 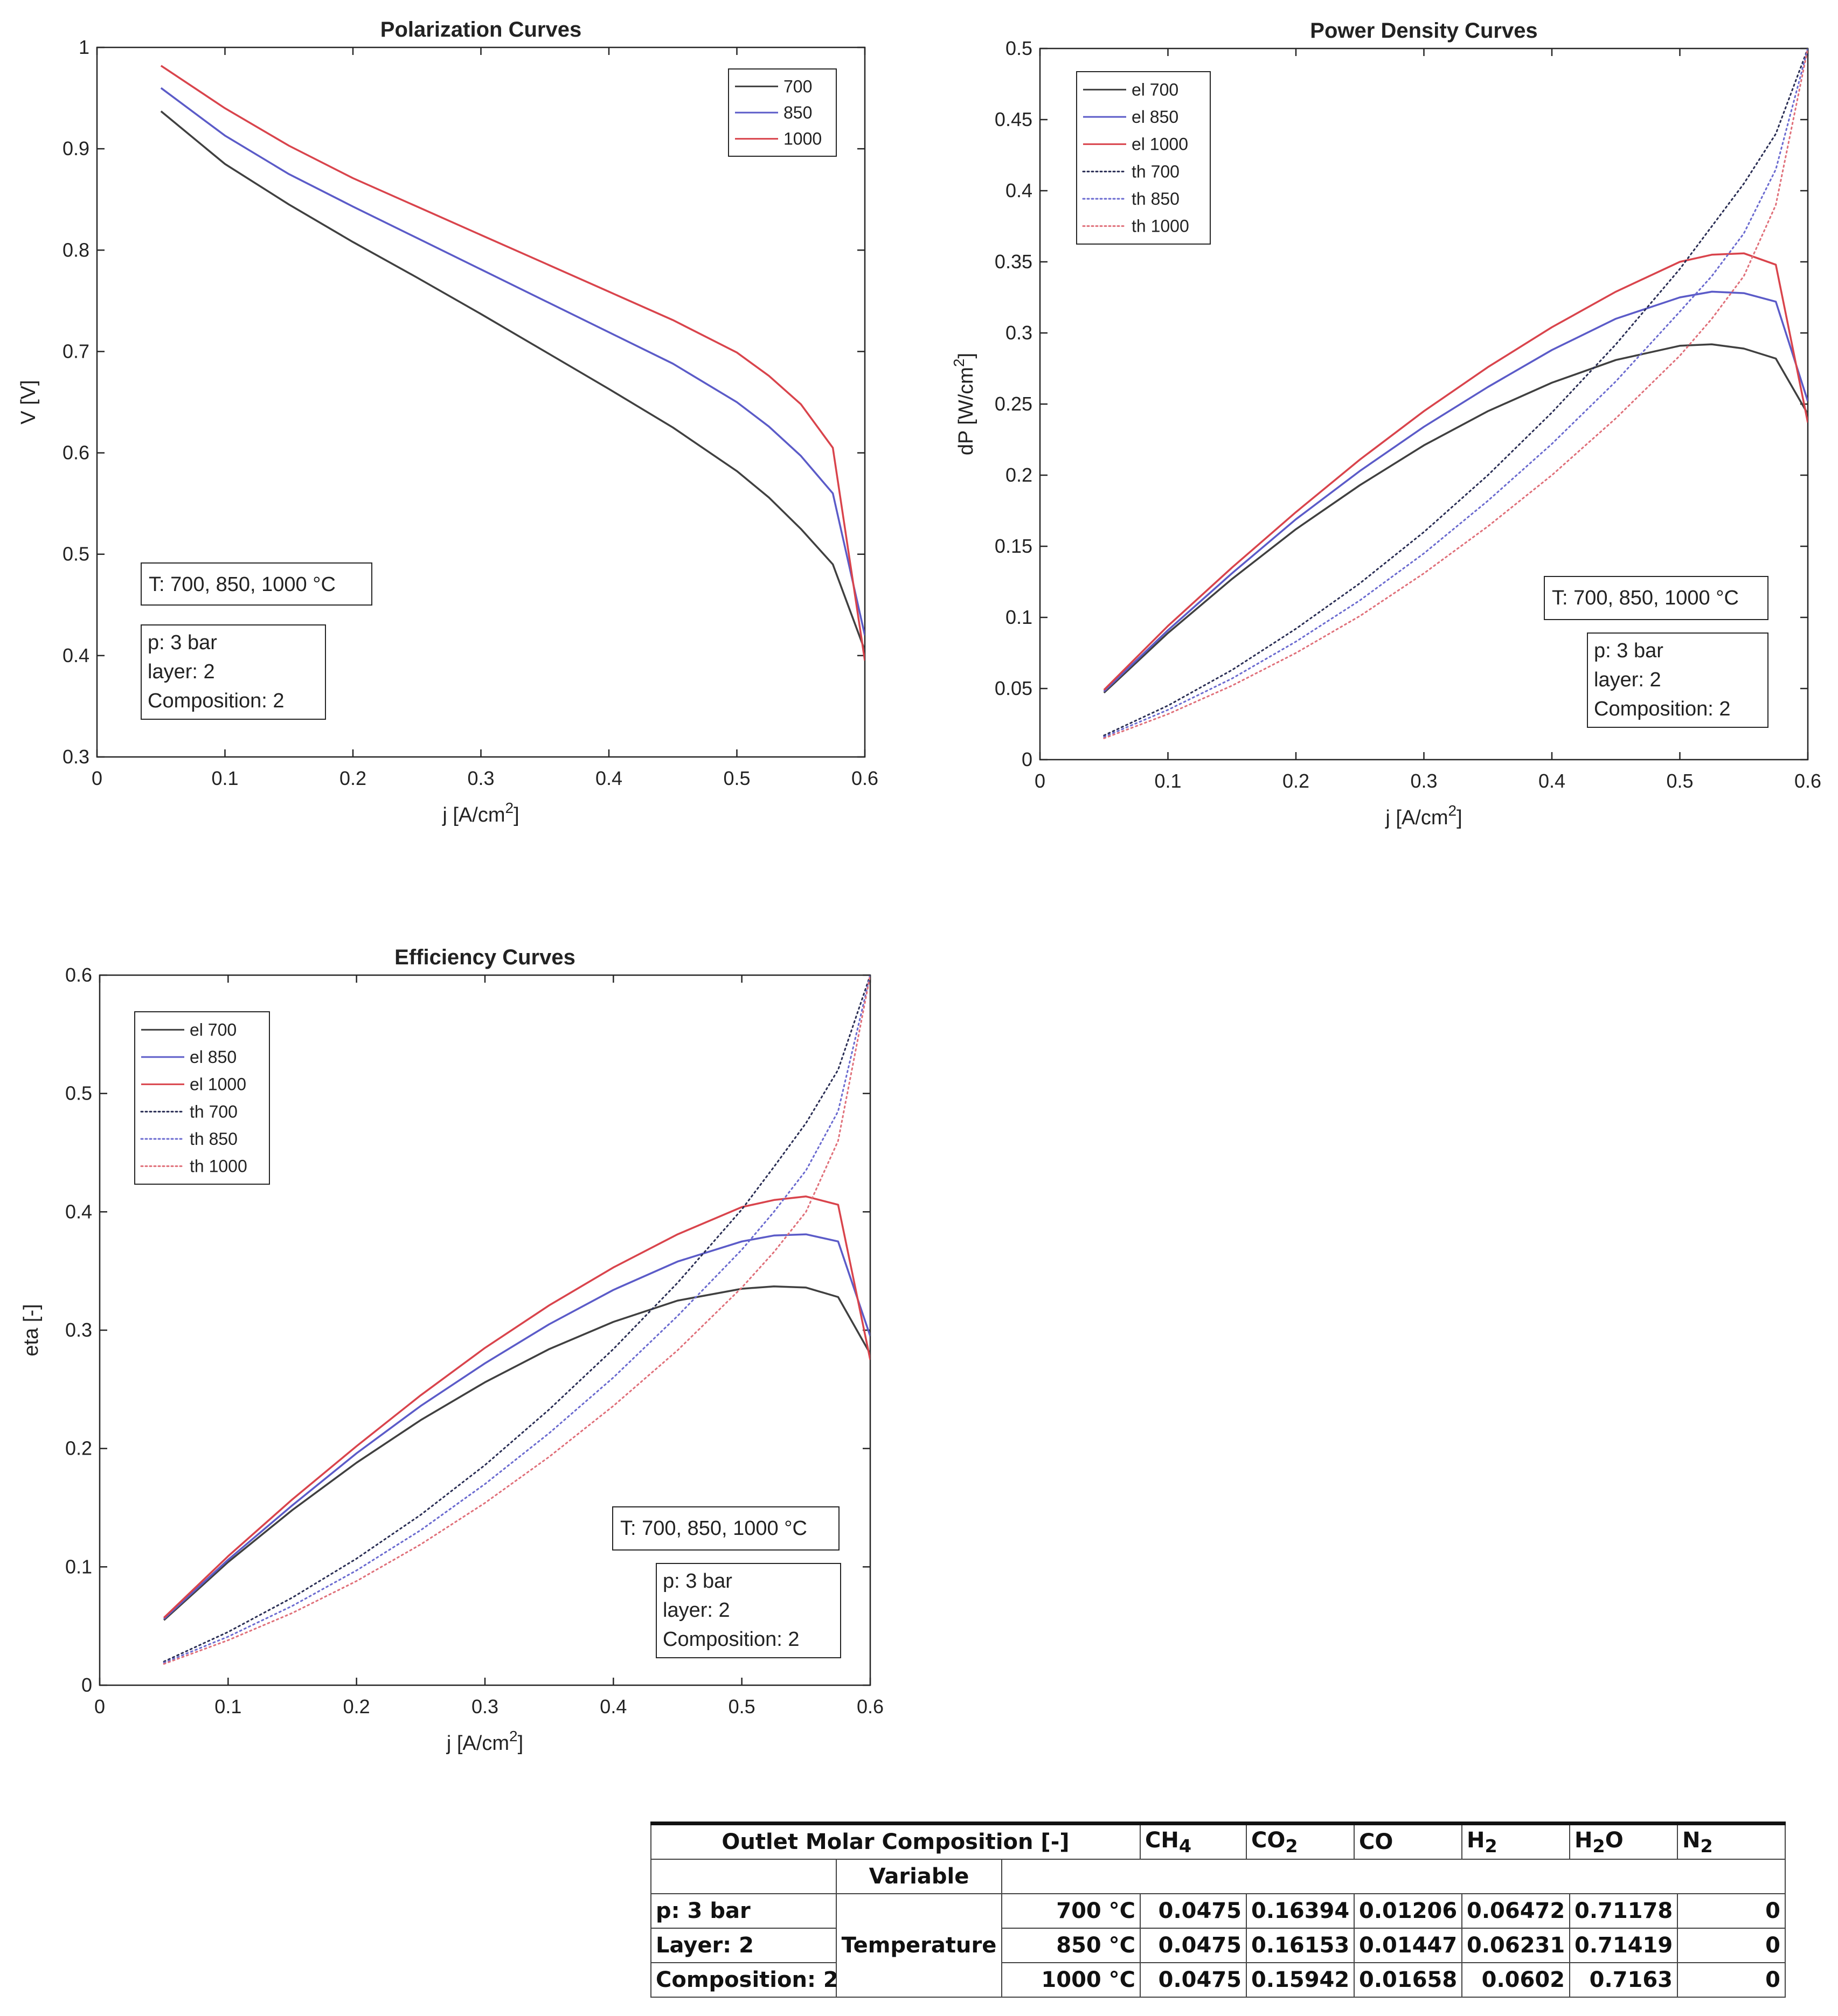 I want to click on legend-label: 700, so click(x=798, y=86).